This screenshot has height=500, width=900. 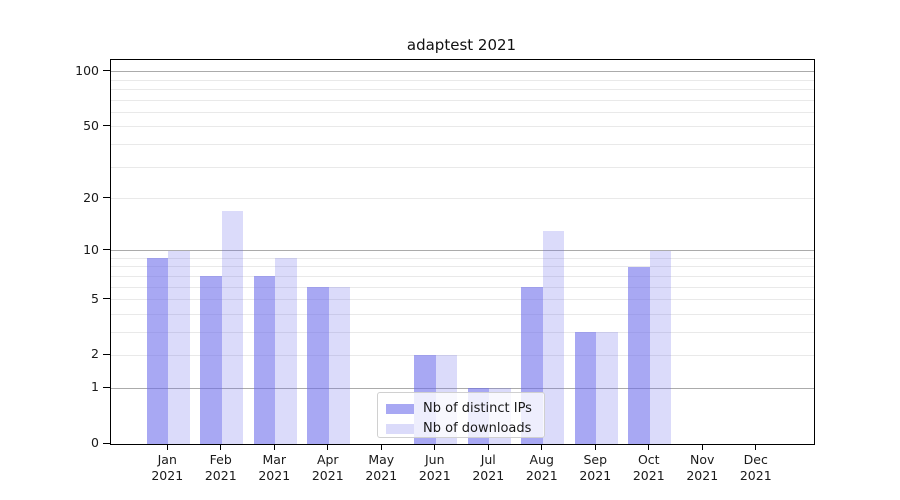 I want to click on x-tick-label-jan-2021: Jan 2021, so click(x=167, y=467).